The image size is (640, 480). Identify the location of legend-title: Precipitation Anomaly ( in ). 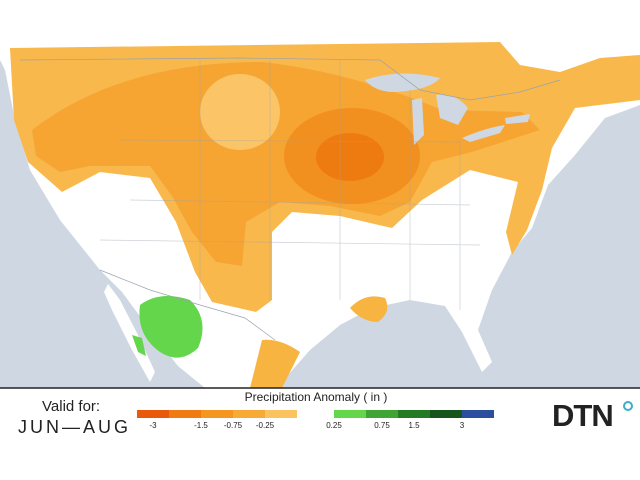
(316, 397).